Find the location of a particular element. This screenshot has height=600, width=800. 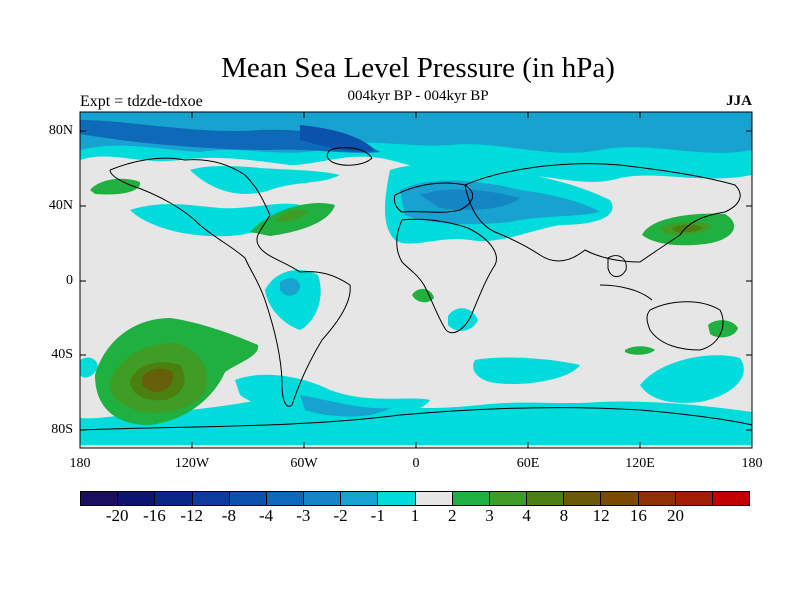

lon-tick-120w: 120W is located at coordinates (192, 463).